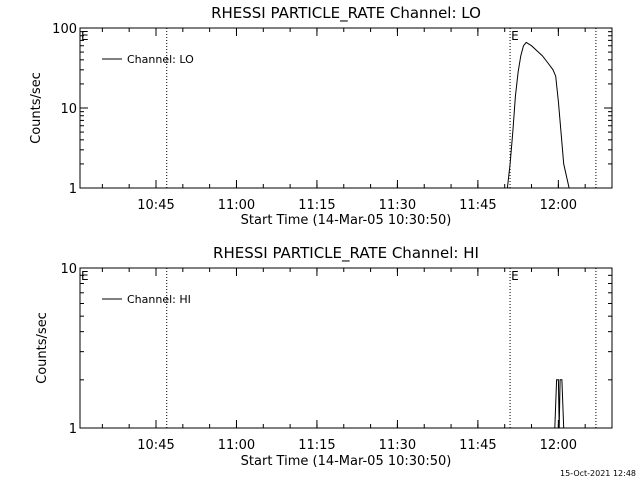 The width and height of the screenshot is (640, 480). I want to click on panel-2-x-tick-label-3: 11:30, so click(397, 445).